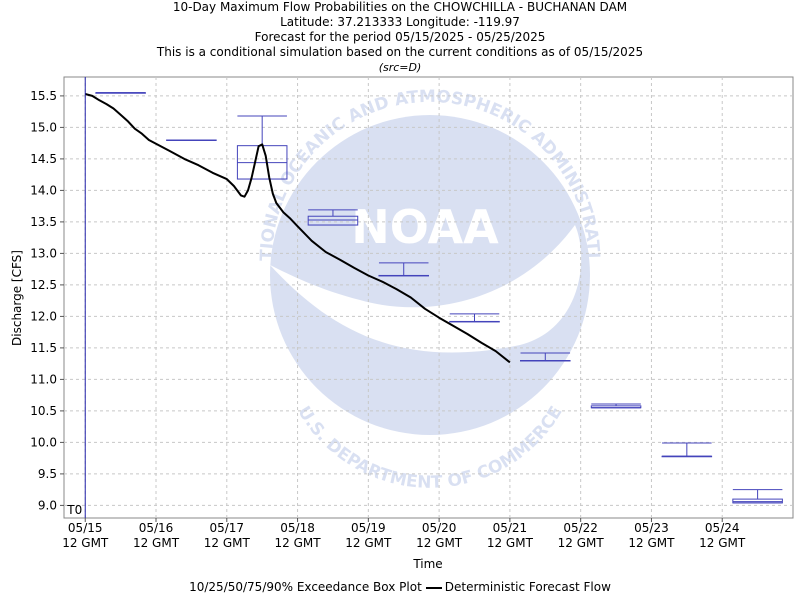 Image resolution: width=800 pixels, height=600 pixels. What do you see at coordinates (368, 528) in the screenshot?
I see `x-tick-date-label: 05/19` at bounding box center [368, 528].